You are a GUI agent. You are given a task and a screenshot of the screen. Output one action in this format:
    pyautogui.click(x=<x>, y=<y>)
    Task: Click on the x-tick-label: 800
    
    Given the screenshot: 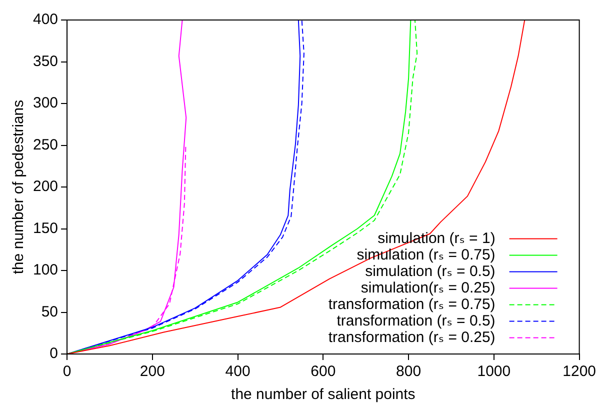 What is the action you would take?
    pyautogui.click(x=409, y=371)
    